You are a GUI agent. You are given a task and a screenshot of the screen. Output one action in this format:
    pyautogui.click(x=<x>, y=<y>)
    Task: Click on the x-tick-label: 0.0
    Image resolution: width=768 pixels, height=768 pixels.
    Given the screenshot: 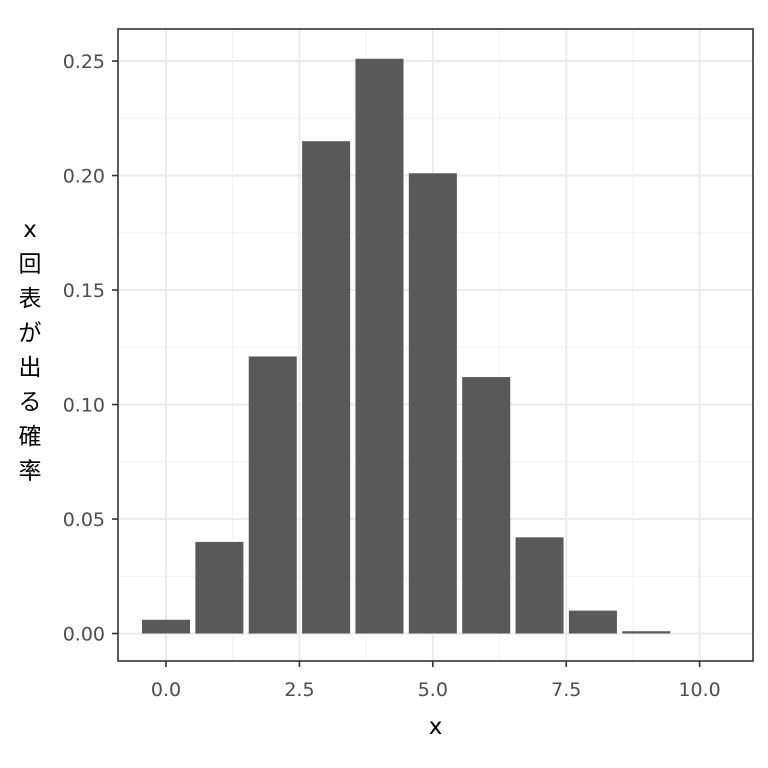 What is the action you would take?
    pyautogui.click(x=166, y=690)
    